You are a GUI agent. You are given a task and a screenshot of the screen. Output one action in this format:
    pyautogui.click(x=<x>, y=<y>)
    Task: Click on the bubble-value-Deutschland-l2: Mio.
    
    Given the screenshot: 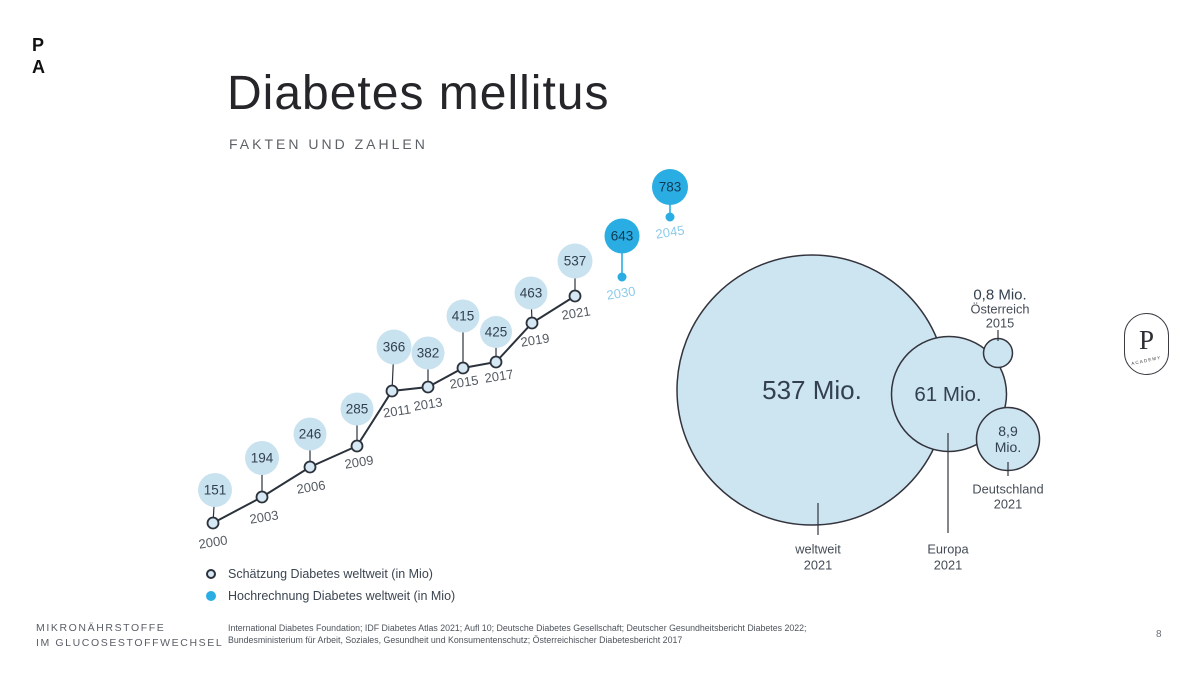 What is the action you would take?
    pyautogui.click(x=1008, y=447)
    